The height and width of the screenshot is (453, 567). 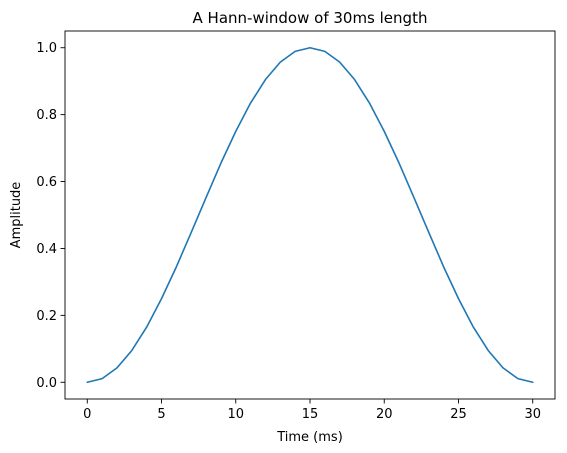 What do you see at coordinates (46, 48) in the screenshot?
I see `y-tick-label: 1.0` at bounding box center [46, 48].